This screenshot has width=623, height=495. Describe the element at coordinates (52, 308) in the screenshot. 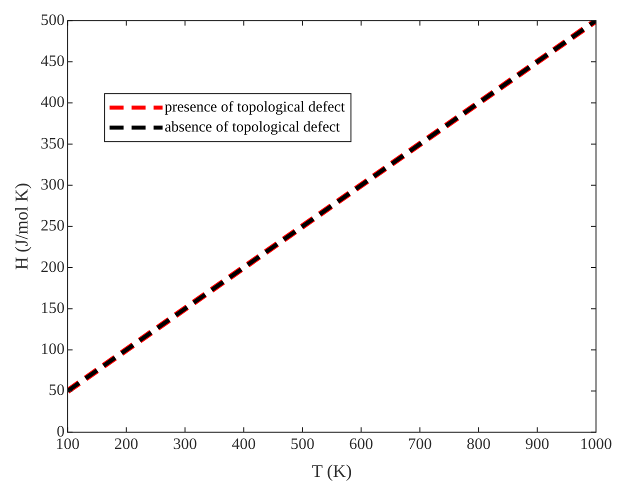

I see `y-tick-label: 150` at that location.